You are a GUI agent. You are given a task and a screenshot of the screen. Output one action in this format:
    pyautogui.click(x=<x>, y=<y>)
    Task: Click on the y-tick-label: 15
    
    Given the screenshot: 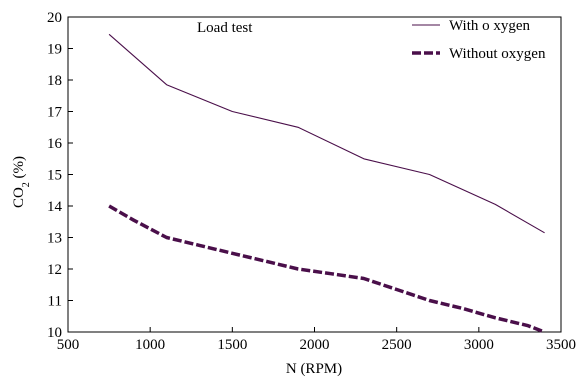 What is the action you would take?
    pyautogui.click(x=54, y=176)
    